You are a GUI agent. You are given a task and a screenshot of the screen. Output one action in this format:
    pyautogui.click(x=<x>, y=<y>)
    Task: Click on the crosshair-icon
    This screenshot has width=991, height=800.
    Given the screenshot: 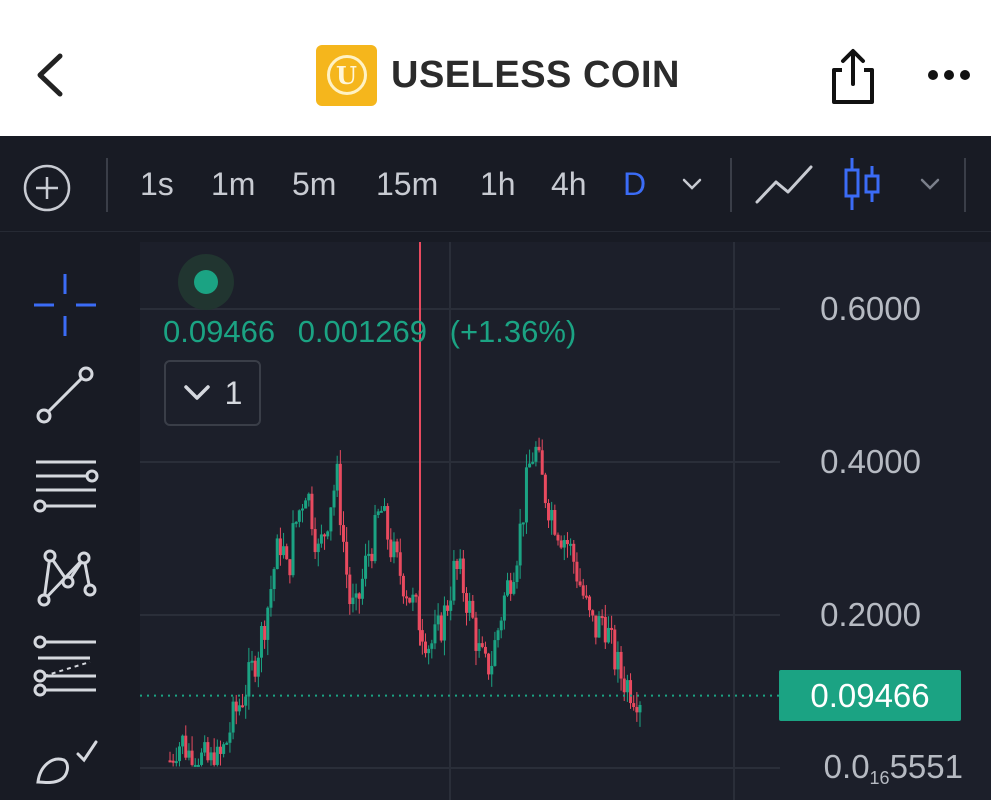 What is the action you would take?
    pyautogui.click(x=65, y=305)
    